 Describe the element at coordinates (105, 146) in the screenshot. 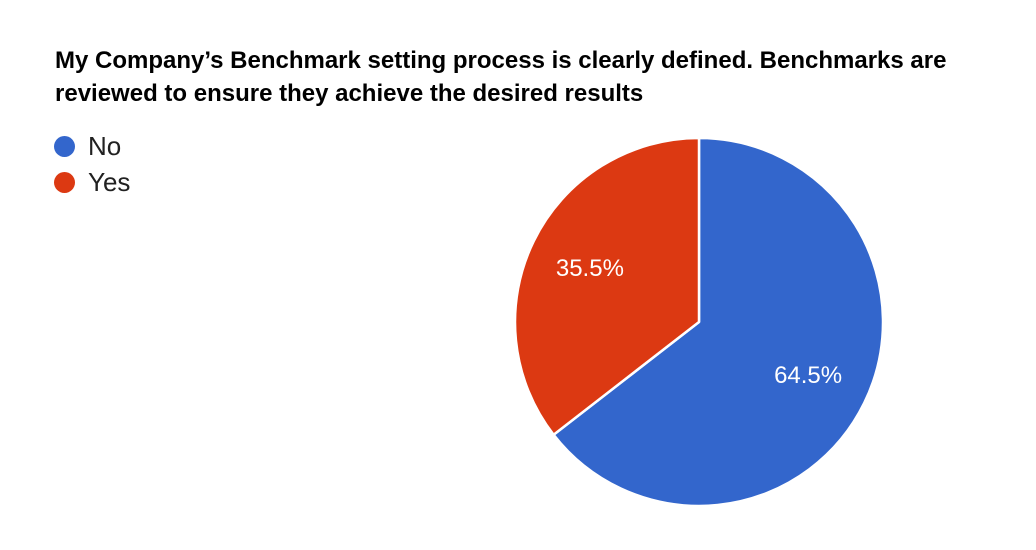

I see `legend-label: No` at that location.